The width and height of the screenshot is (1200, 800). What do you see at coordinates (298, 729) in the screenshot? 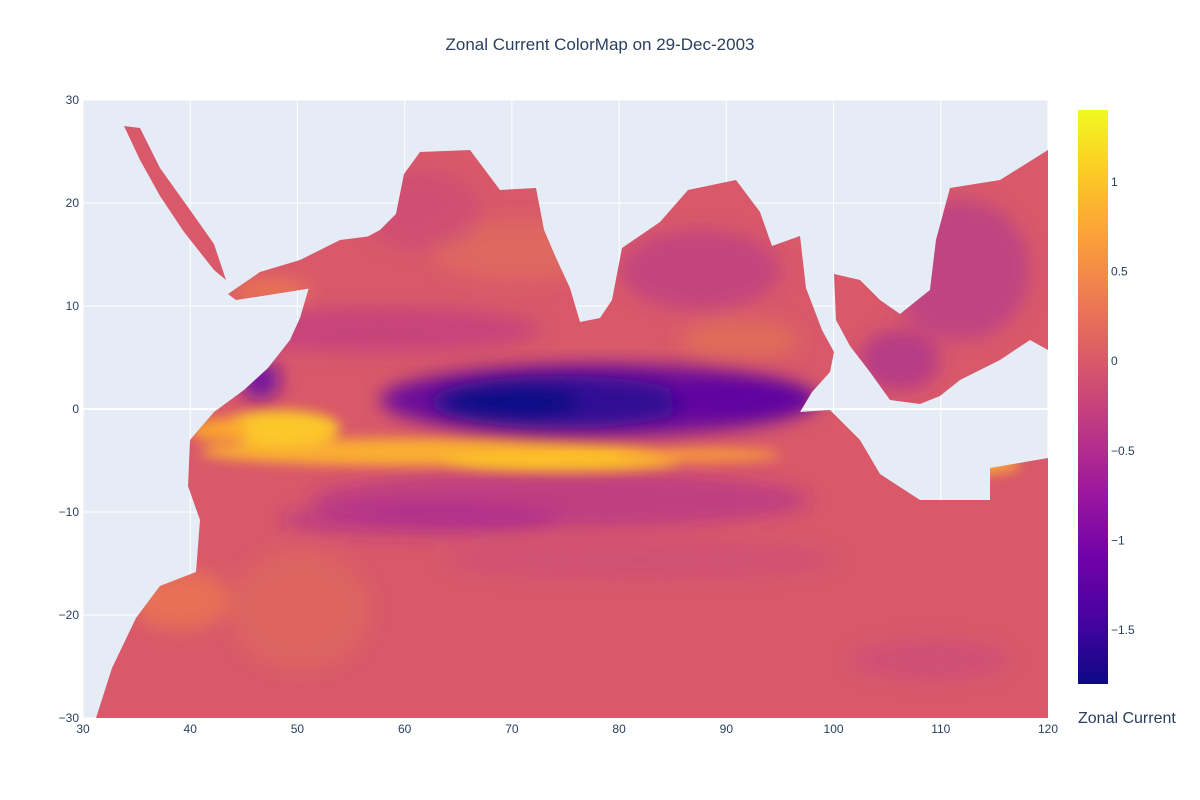
I see `x-tick-label: 50` at bounding box center [298, 729].